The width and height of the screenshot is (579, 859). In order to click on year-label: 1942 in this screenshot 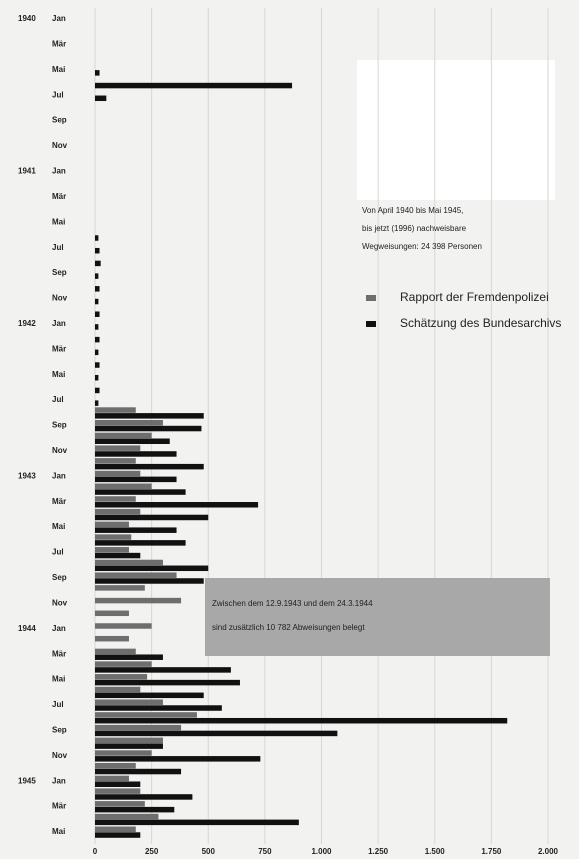, I will do `click(27, 323)`.